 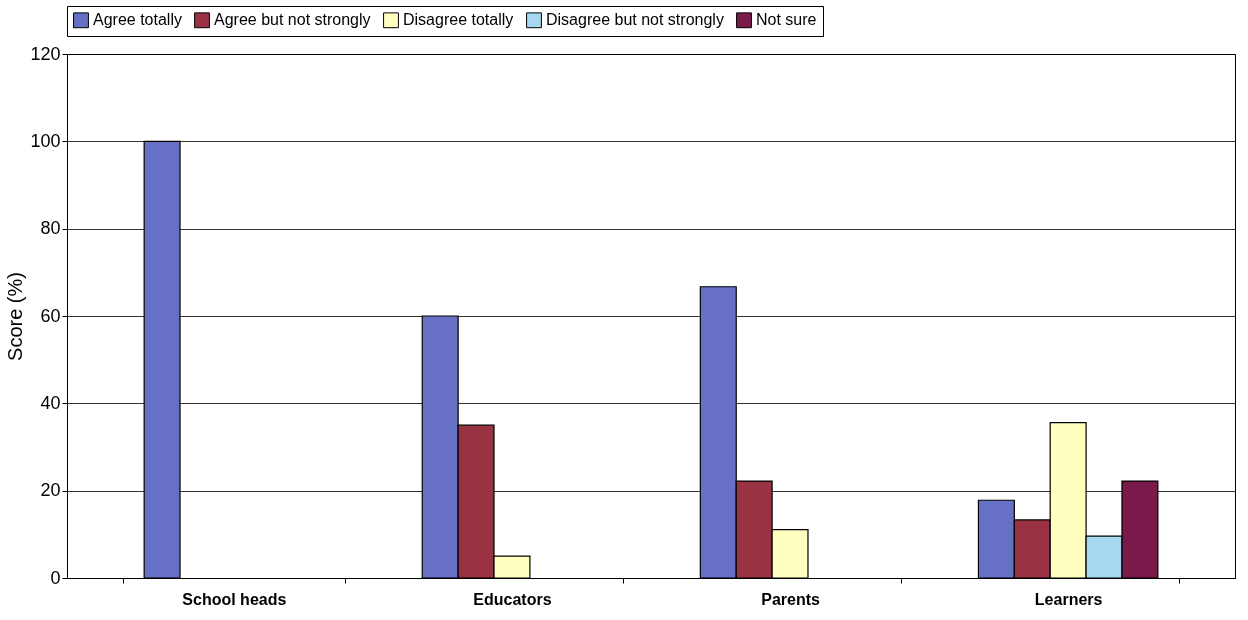 What do you see at coordinates (137, 20) in the screenshot?
I see `legend-label: Agree totally` at bounding box center [137, 20].